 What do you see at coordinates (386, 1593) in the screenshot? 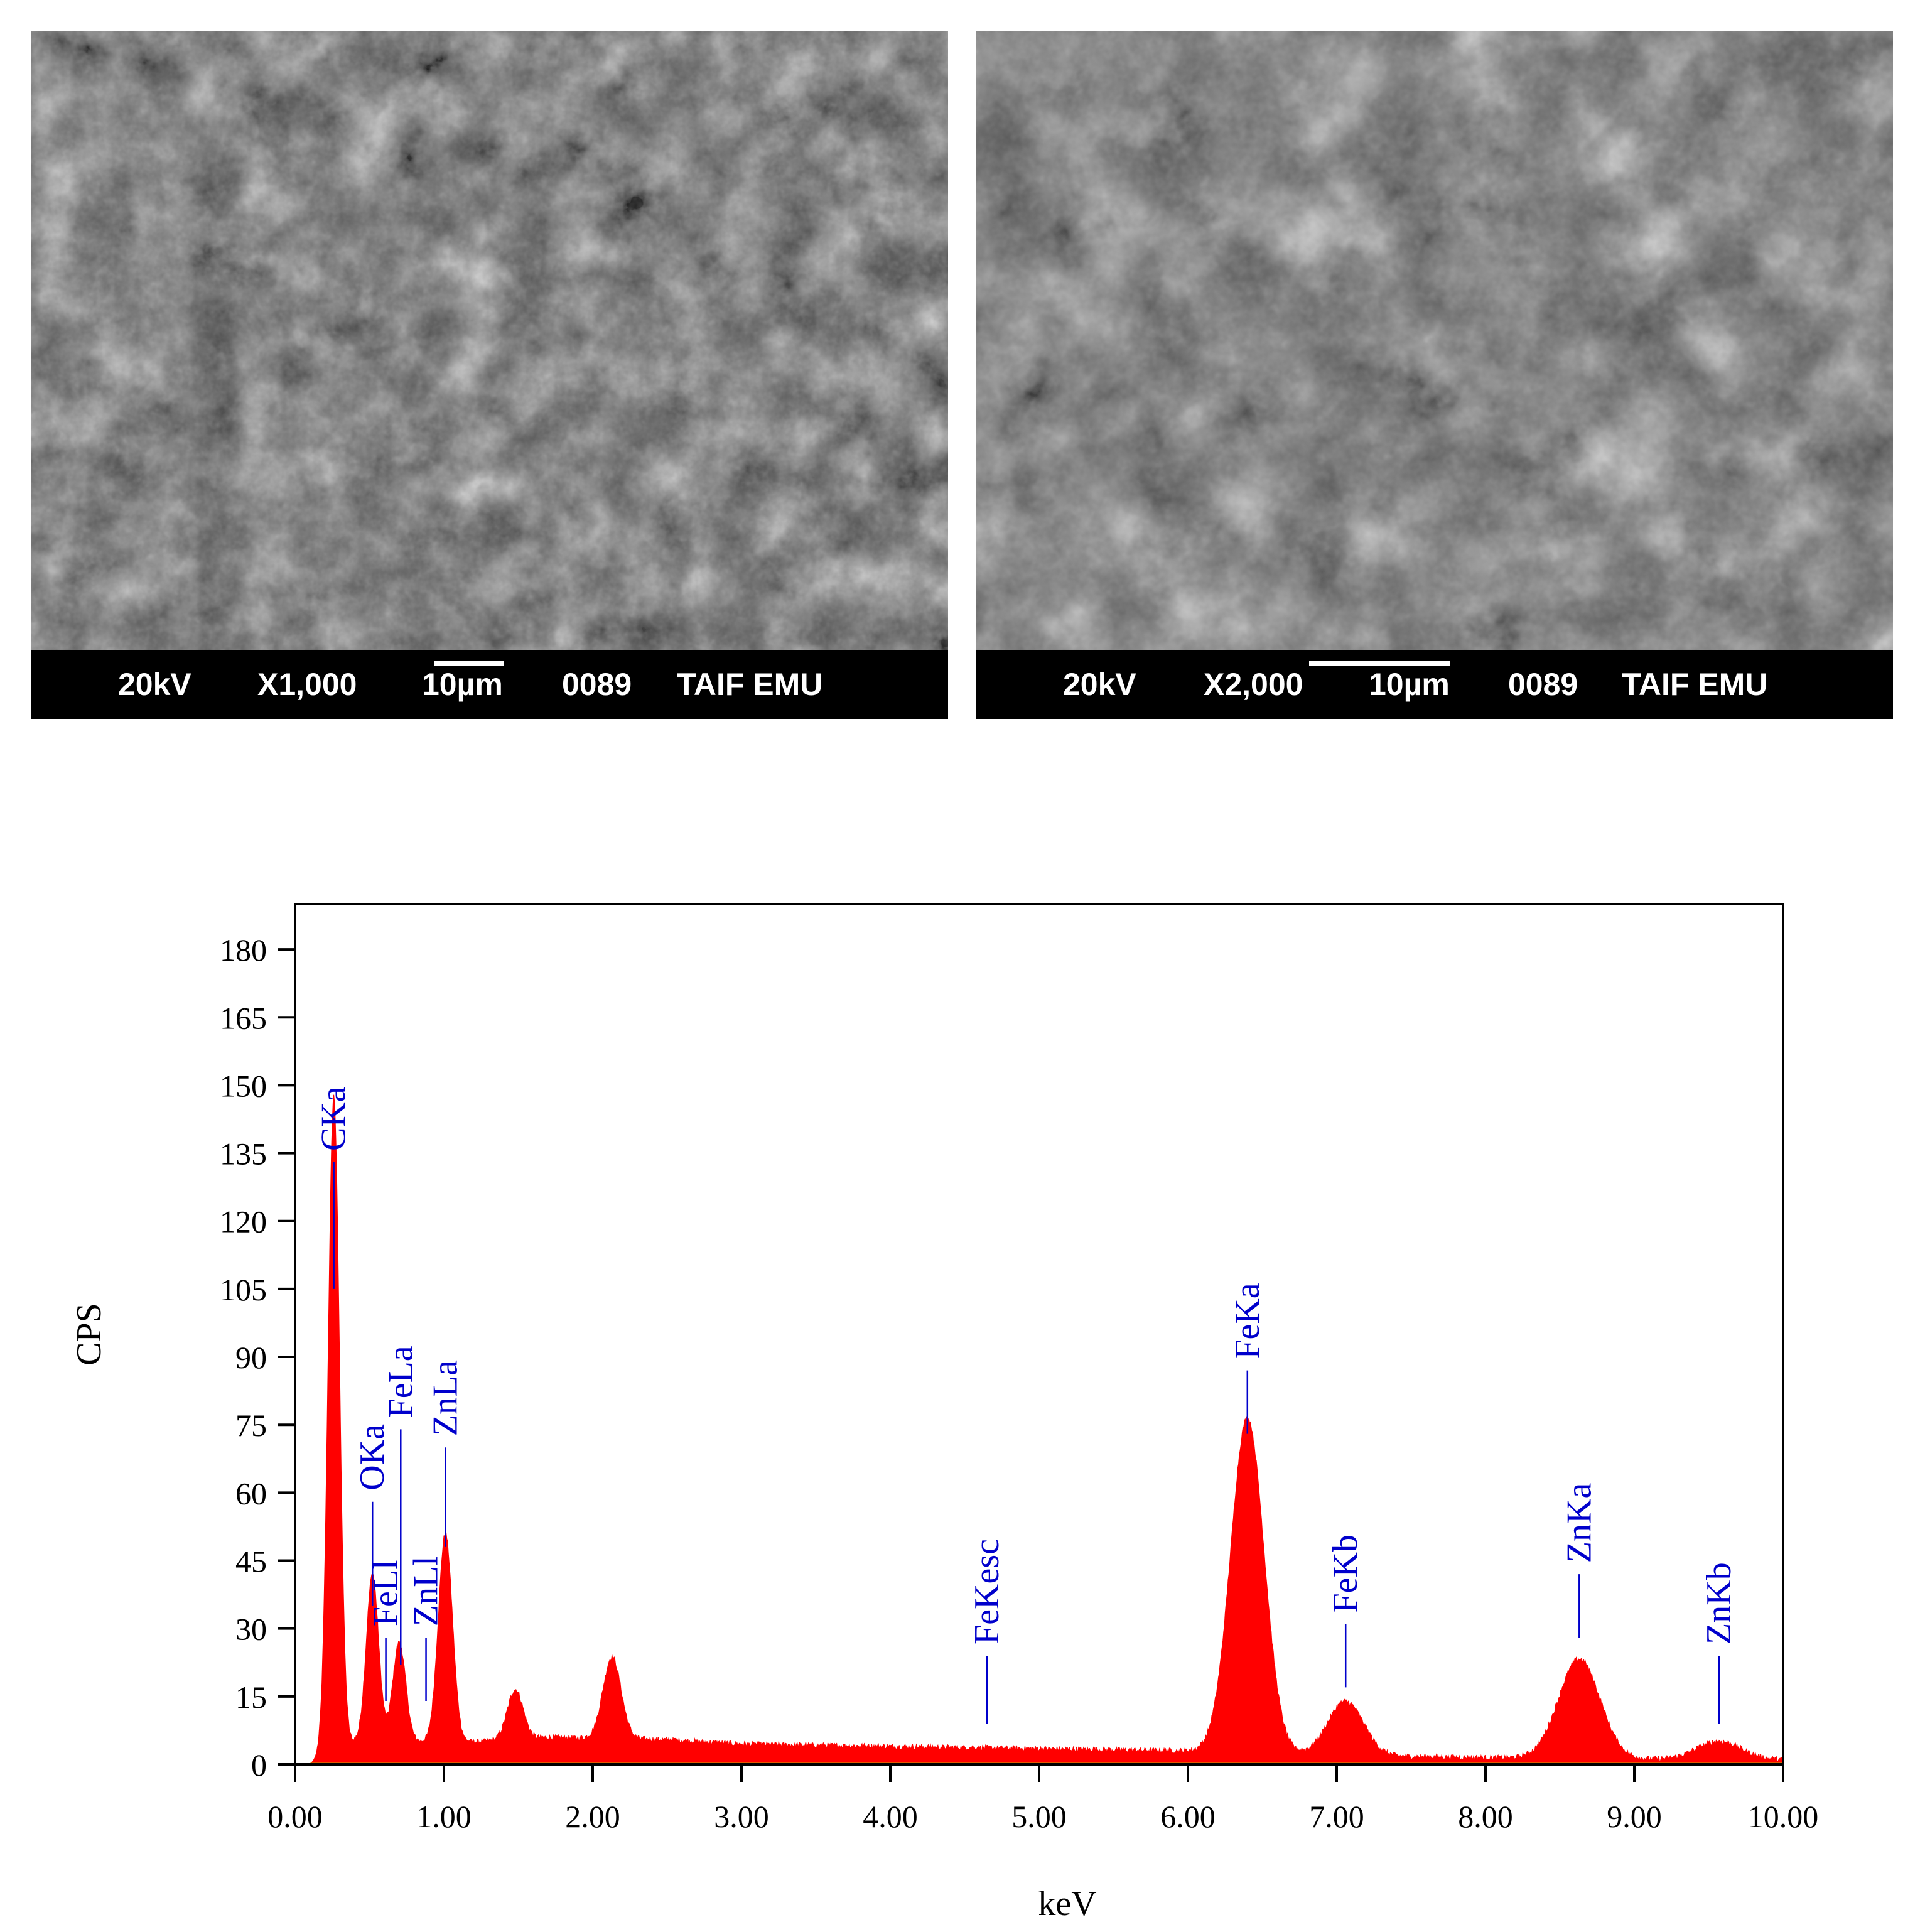
I see `line-marker-label: FeLl` at bounding box center [386, 1593].